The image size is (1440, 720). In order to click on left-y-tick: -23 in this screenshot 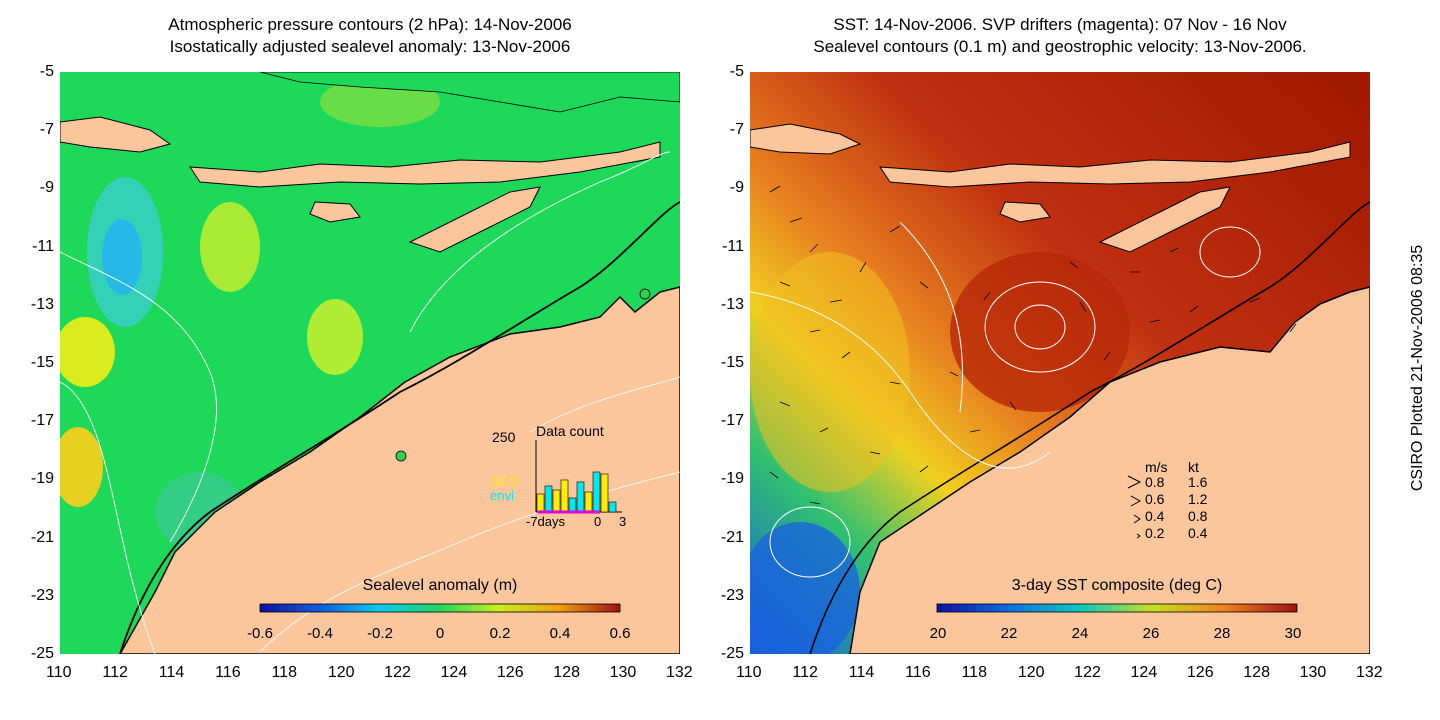, I will do `click(42, 595)`.